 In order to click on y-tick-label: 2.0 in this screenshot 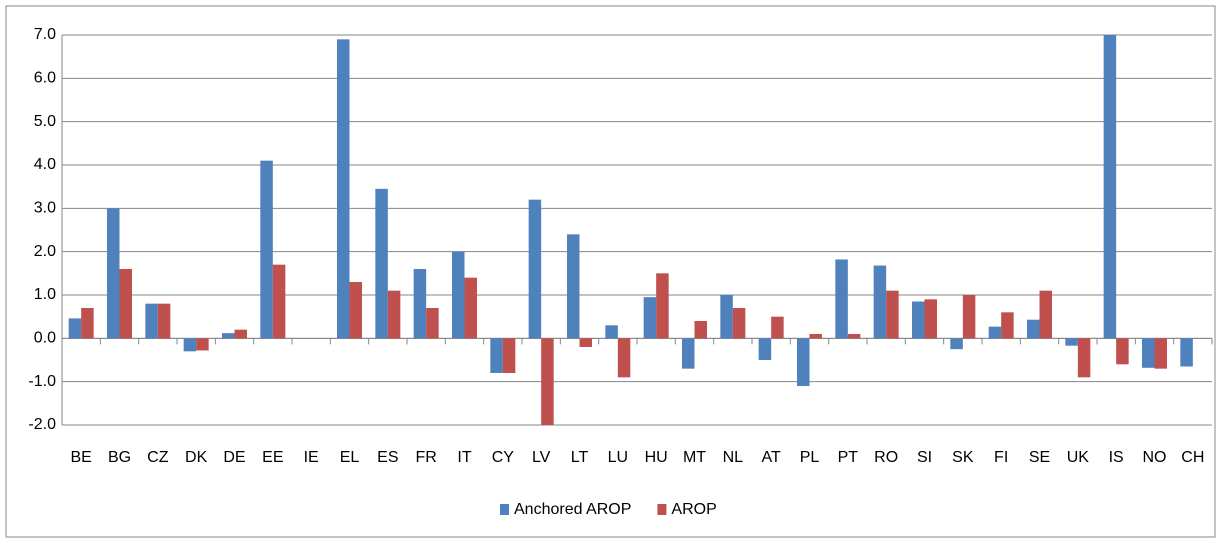, I will do `click(45, 251)`.